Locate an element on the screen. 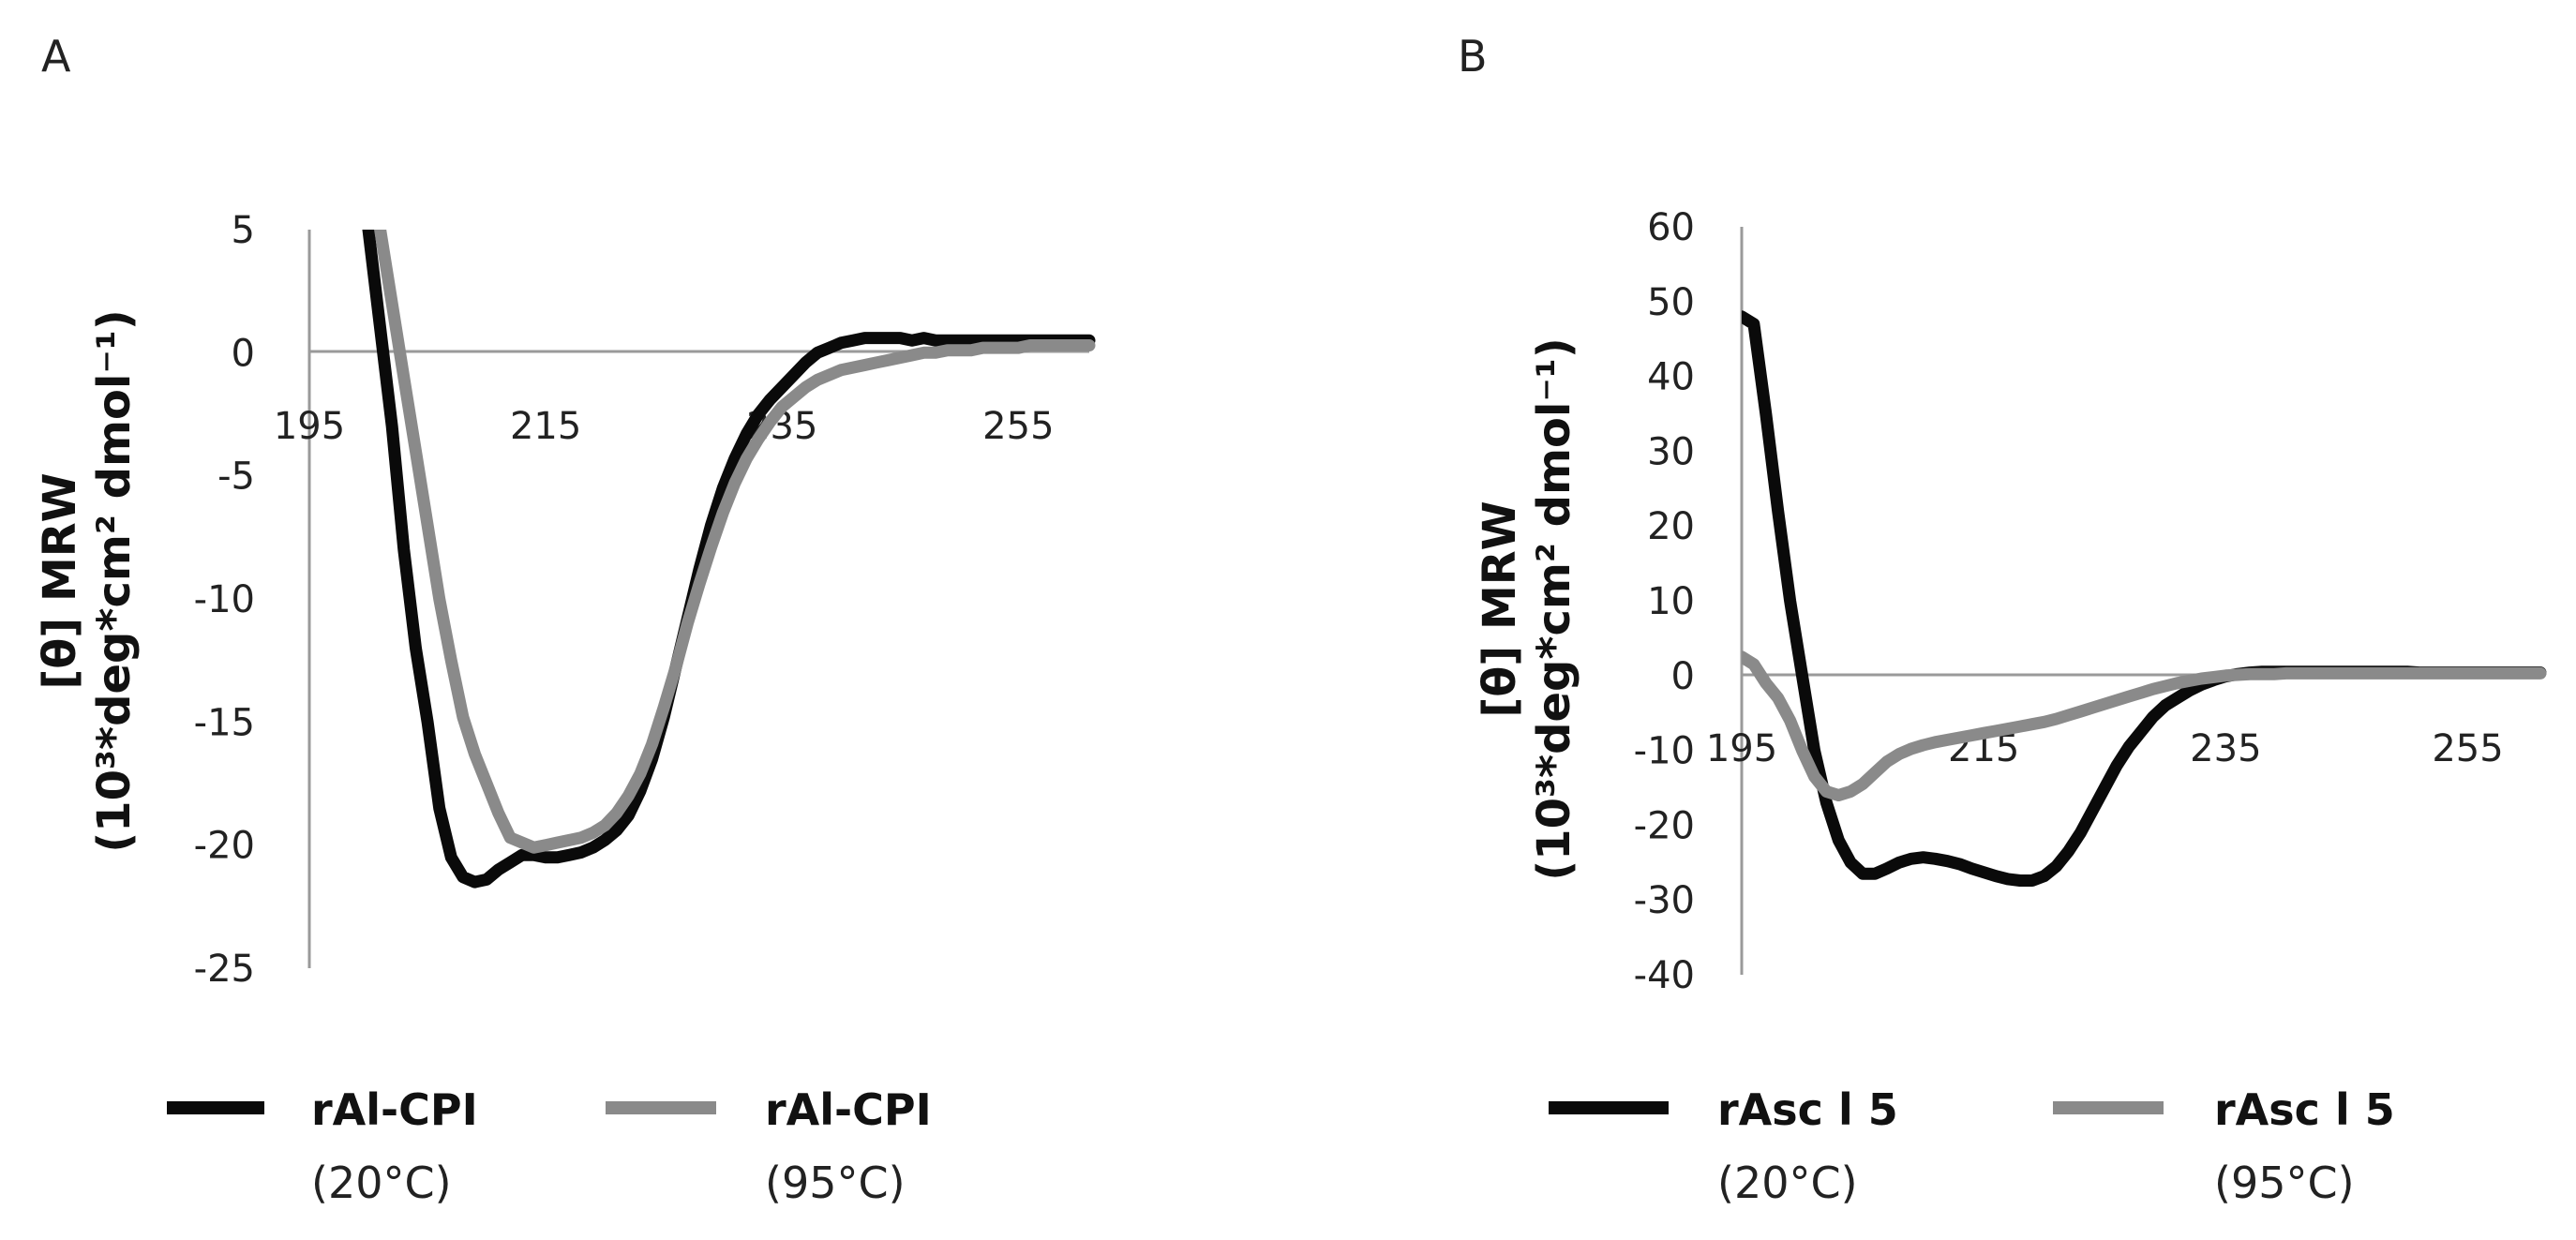 The height and width of the screenshot is (1240, 2576). panel-a-x-ticks: 195 215 235 255 is located at coordinates (665, 426).